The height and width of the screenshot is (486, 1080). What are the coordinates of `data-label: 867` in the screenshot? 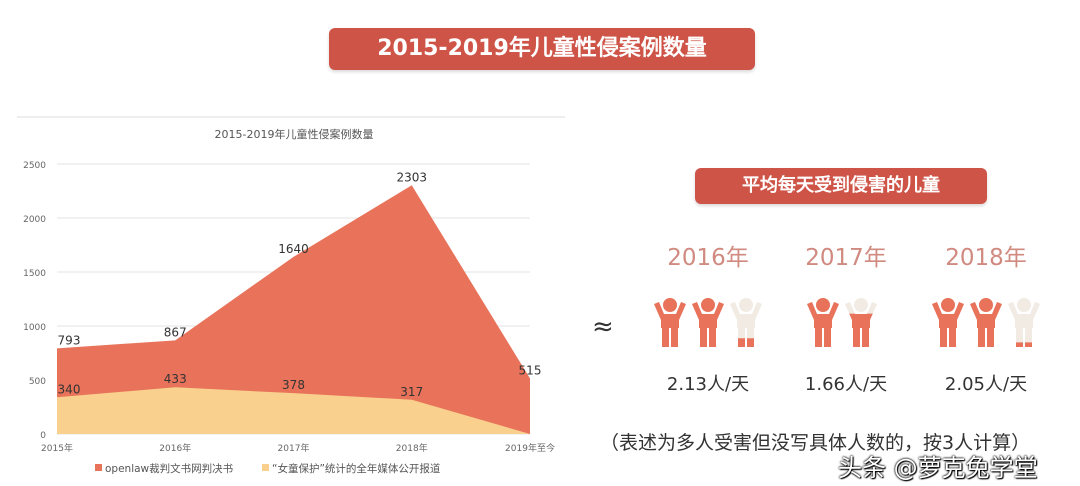 It's located at (175, 332).